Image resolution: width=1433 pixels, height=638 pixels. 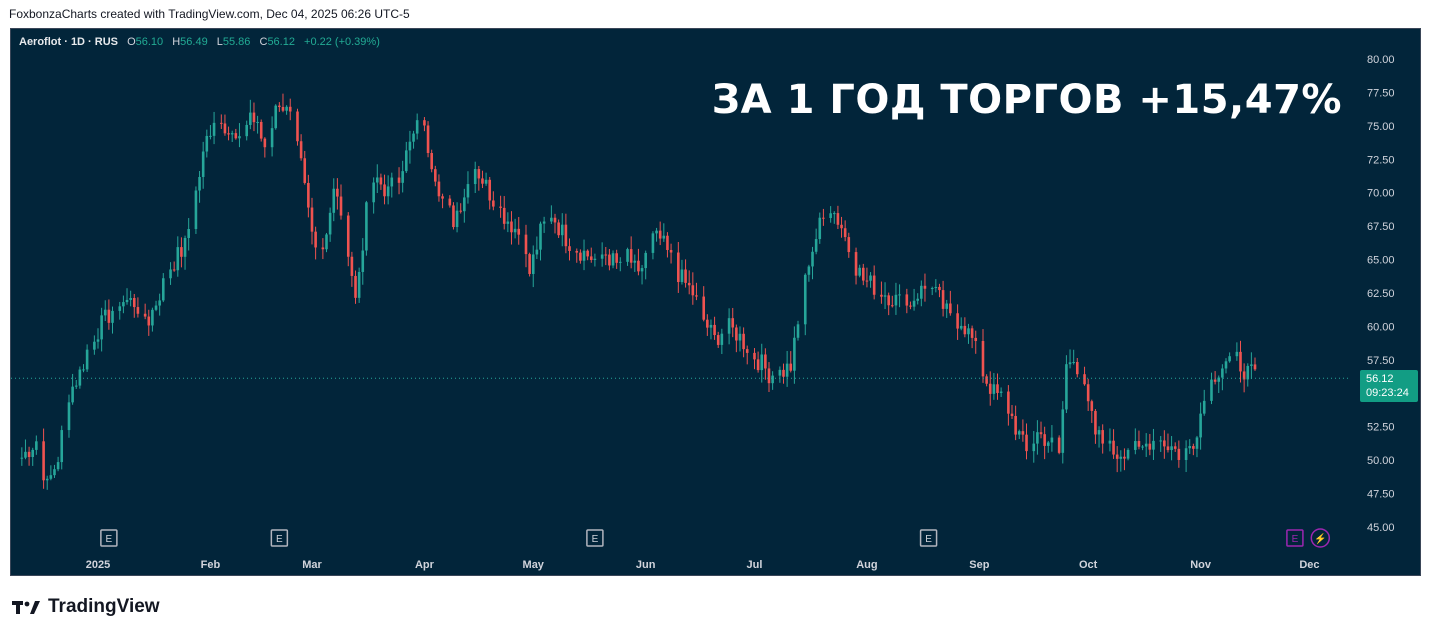 What do you see at coordinates (236, 42) in the screenshot?
I see `legend-low-value: 55.86` at bounding box center [236, 42].